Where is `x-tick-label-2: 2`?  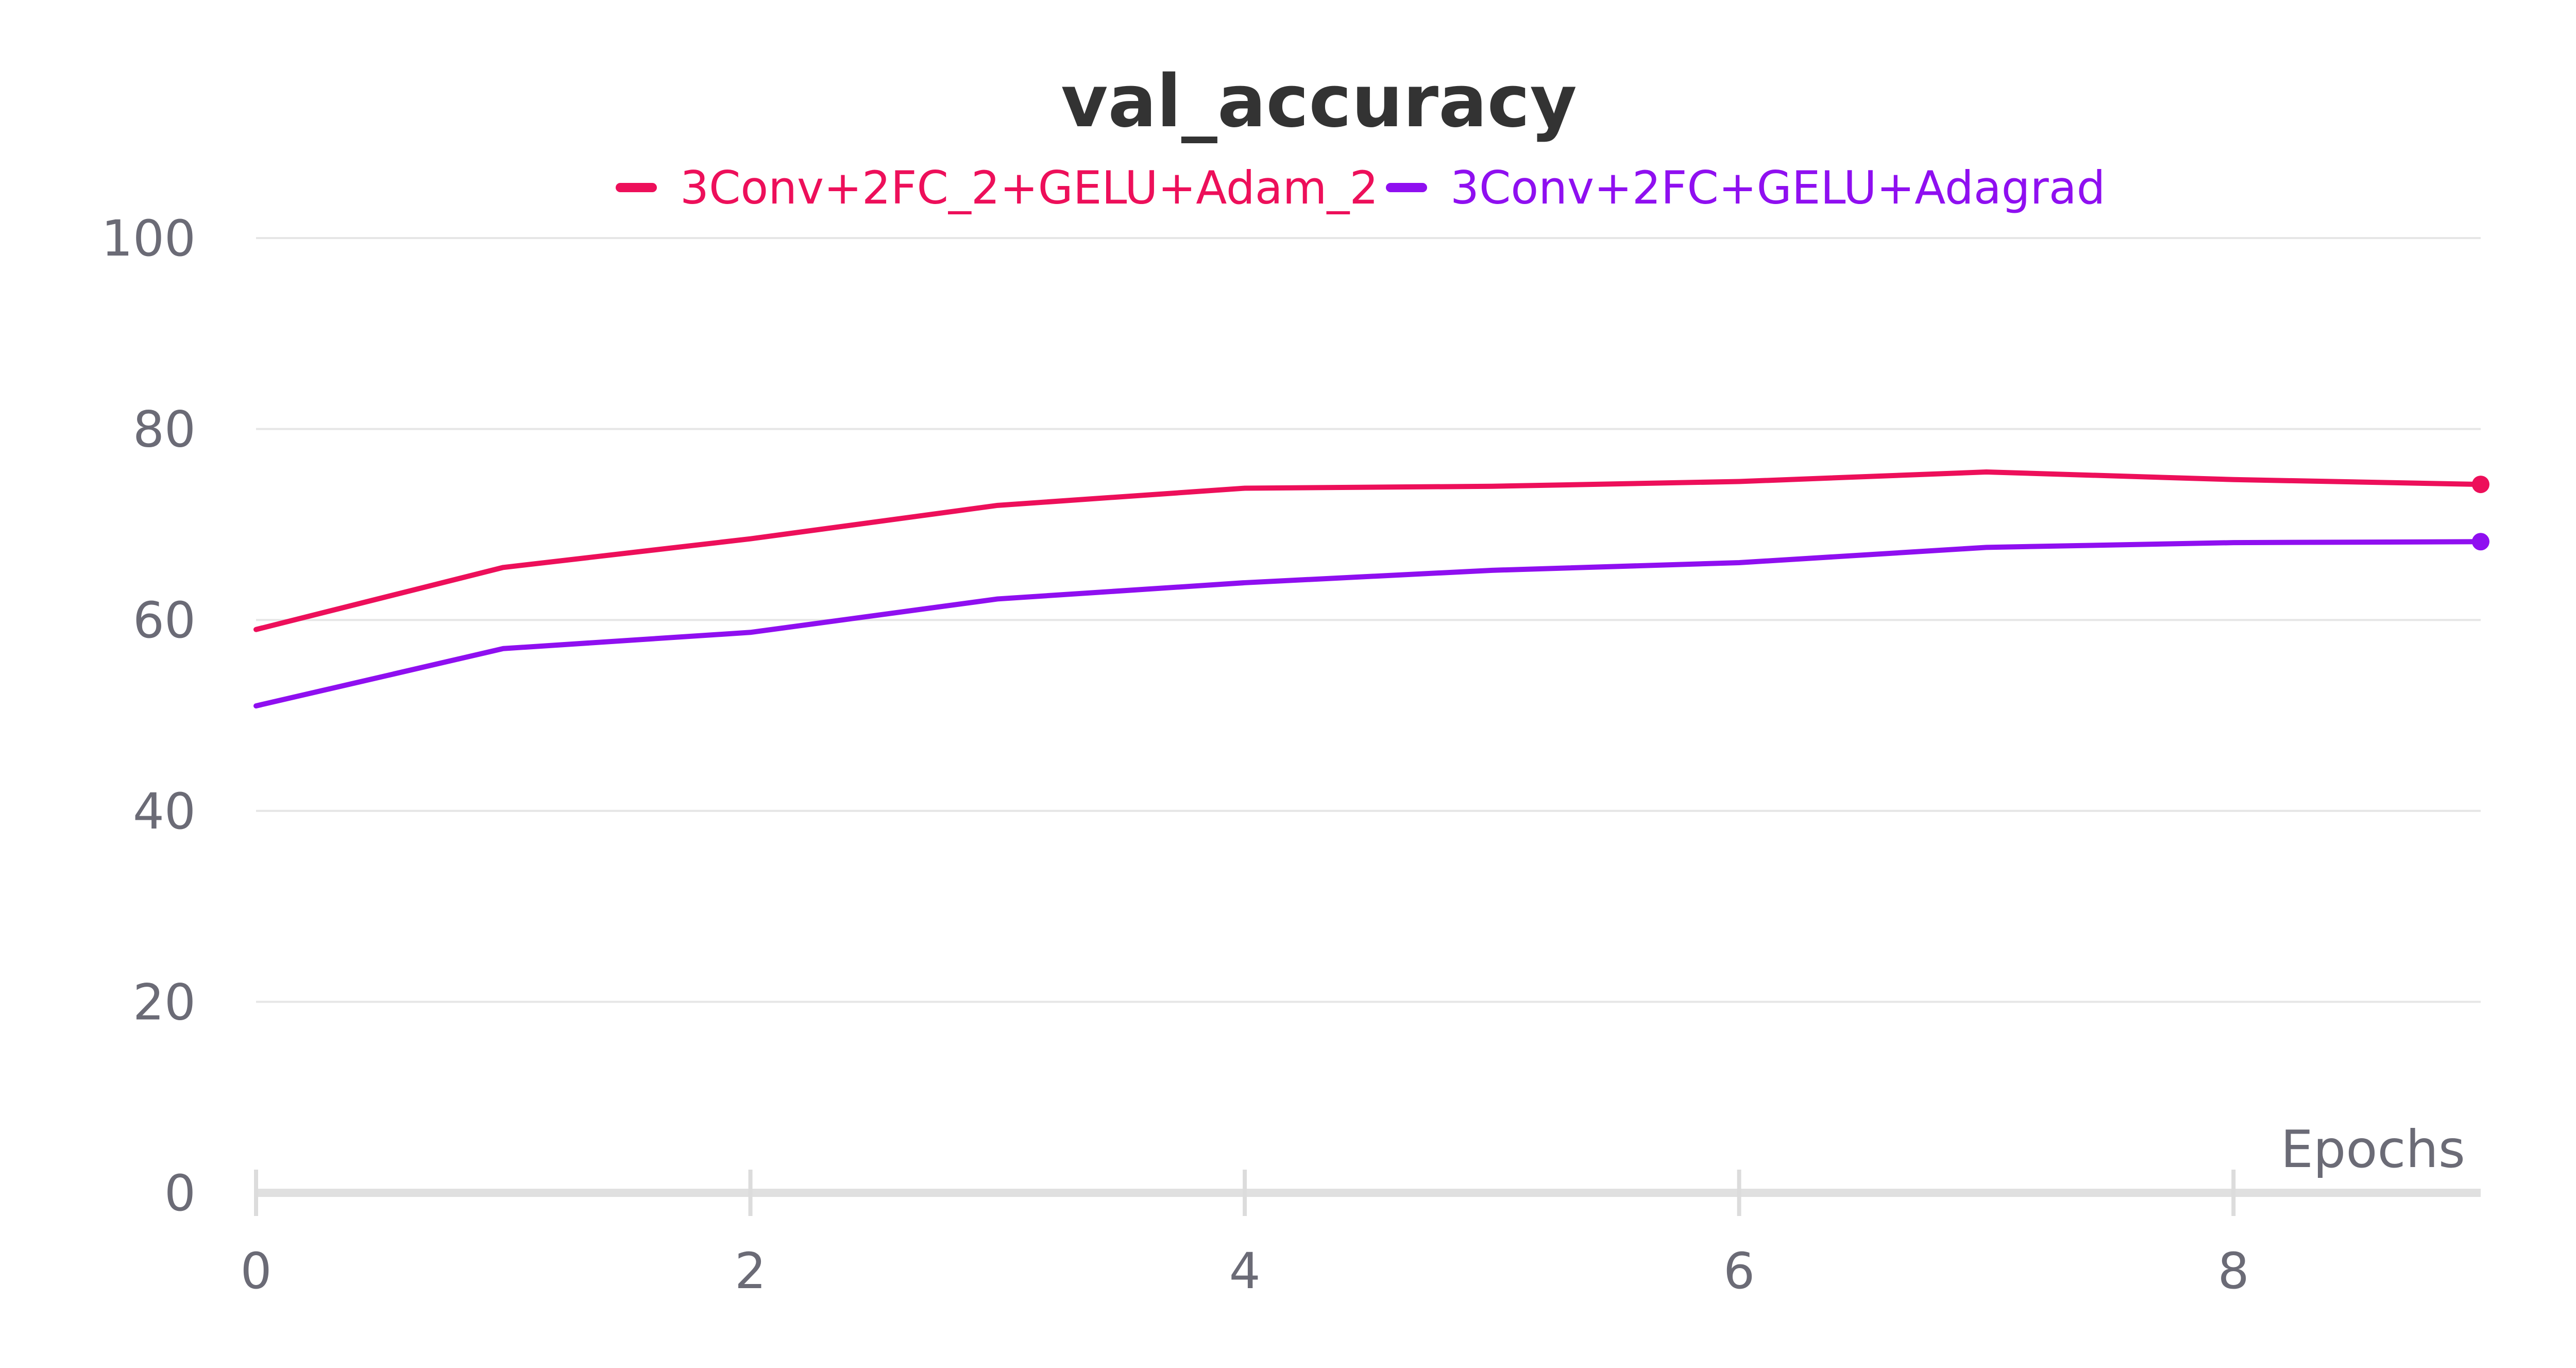
x-tick-label-2: 2 is located at coordinates (750, 1271).